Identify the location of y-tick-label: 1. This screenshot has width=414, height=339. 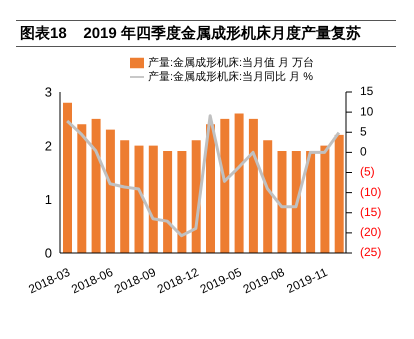
(48, 199).